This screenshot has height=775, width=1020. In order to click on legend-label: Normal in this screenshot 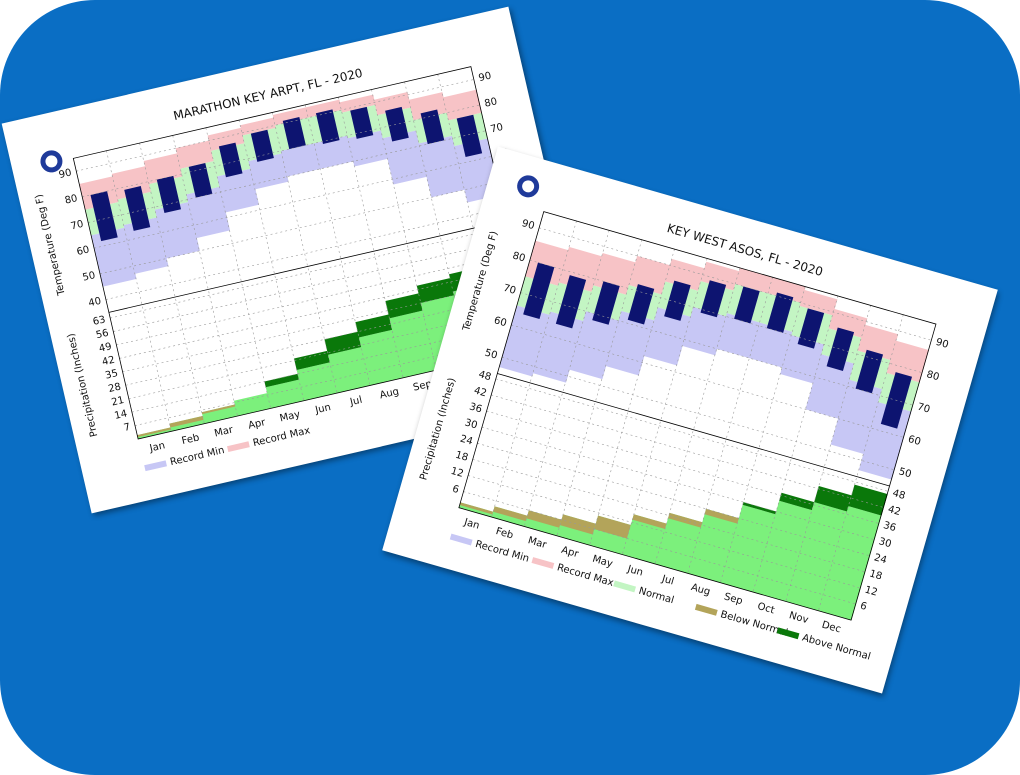, I will do `click(656, 596)`.